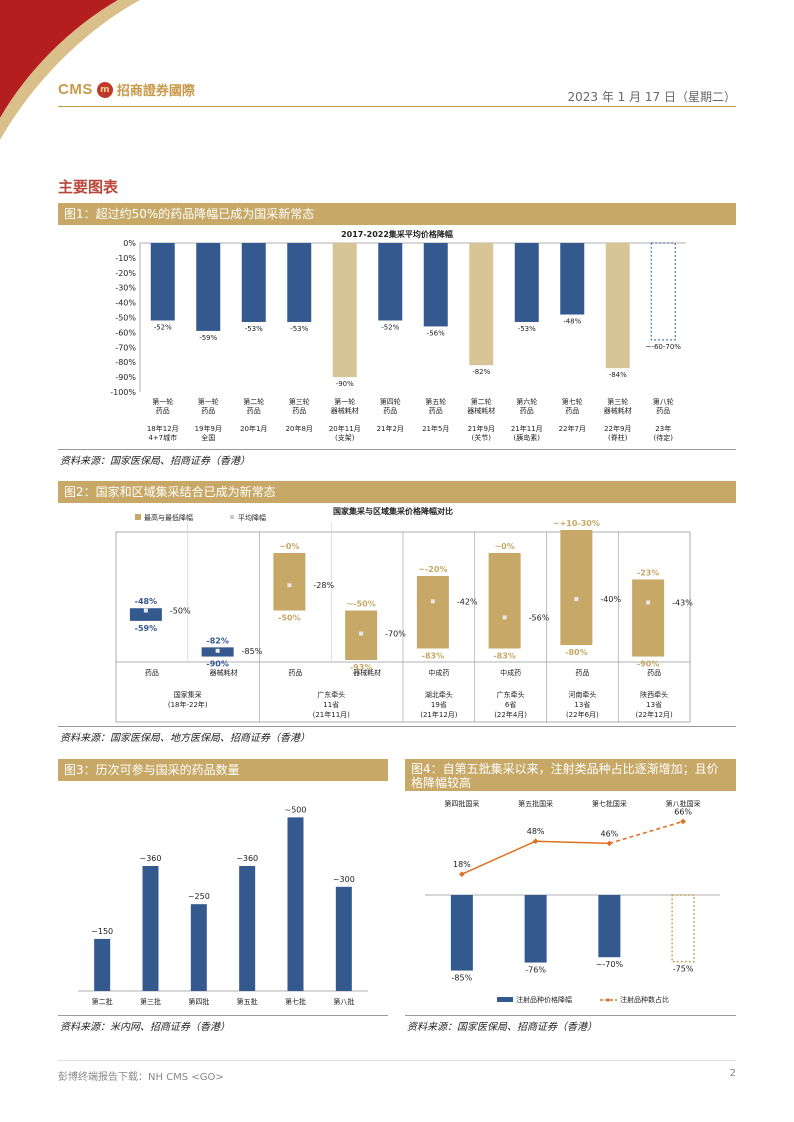 The height and width of the screenshot is (1122, 794). Describe the element at coordinates (582, 694) in the screenshot. I see `fig2-group-label: 河南牵头` at that location.